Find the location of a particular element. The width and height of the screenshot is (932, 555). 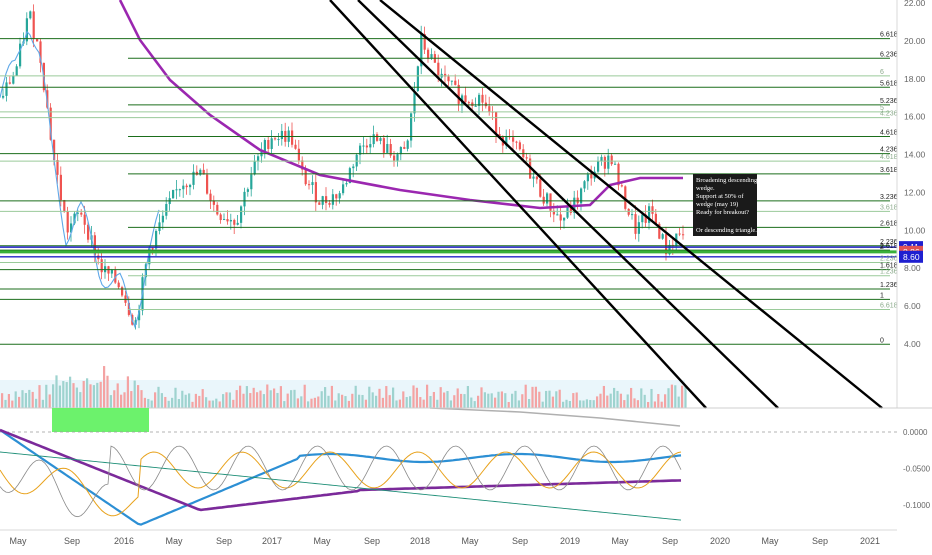

time-tick-label: May is located at coordinates (18, 541).